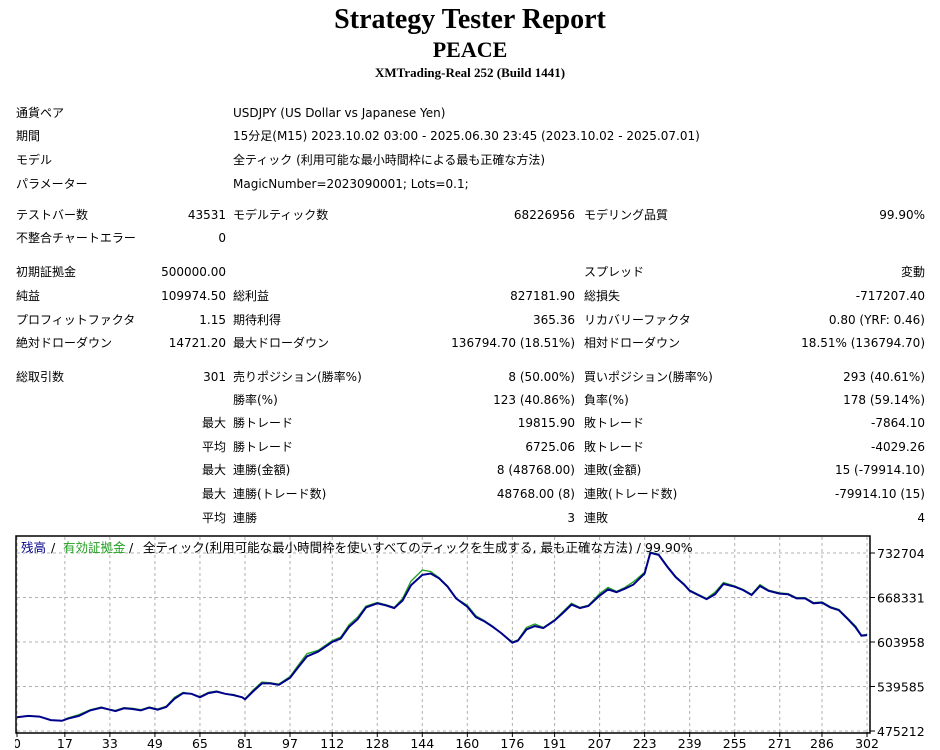 The width and height of the screenshot is (940, 750). Describe the element at coordinates (193, 296) in the screenshot. I see `net-profit-value: 109974.50` at that location.